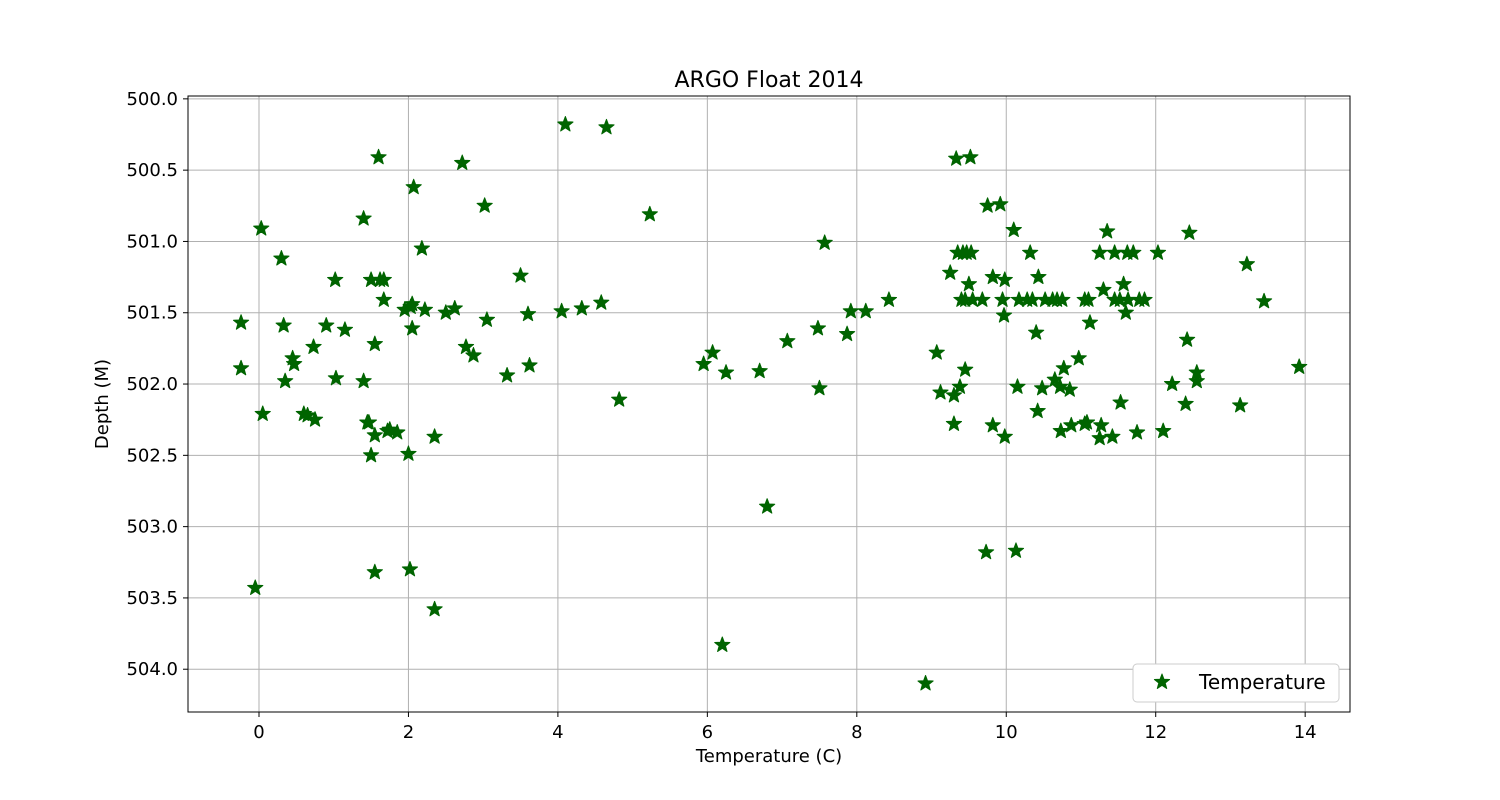 This screenshot has height=800, width=1500. Describe the element at coordinates (152, 669) in the screenshot. I see `y-tick-label: 504.0` at that location.